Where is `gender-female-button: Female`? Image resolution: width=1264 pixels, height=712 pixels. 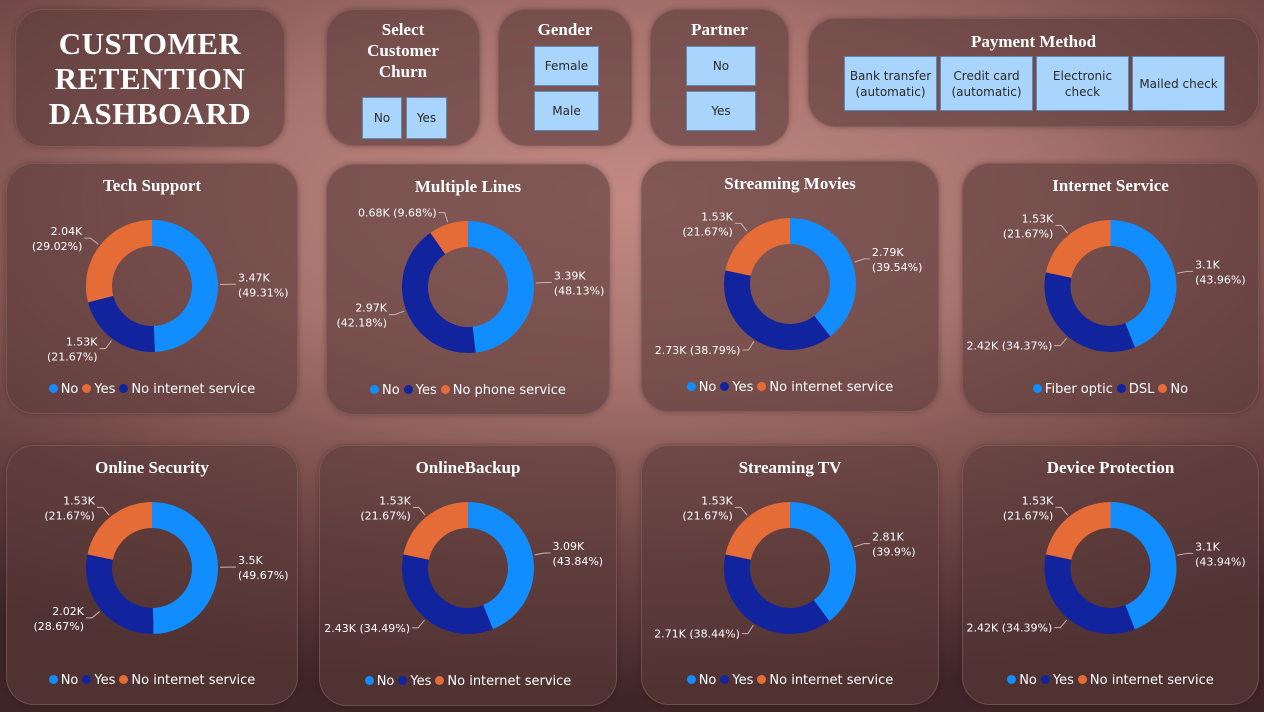 gender-female-button: Female is located at coordinates (566, 66).